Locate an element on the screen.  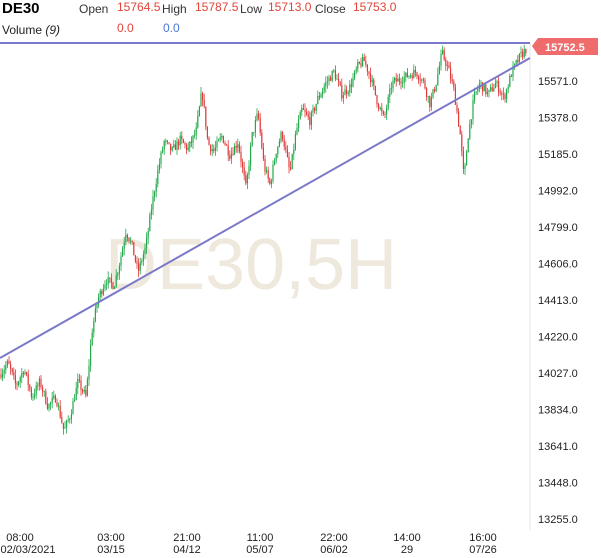
y-tick-label: 14027.0 is located at coordinates (558, 374).